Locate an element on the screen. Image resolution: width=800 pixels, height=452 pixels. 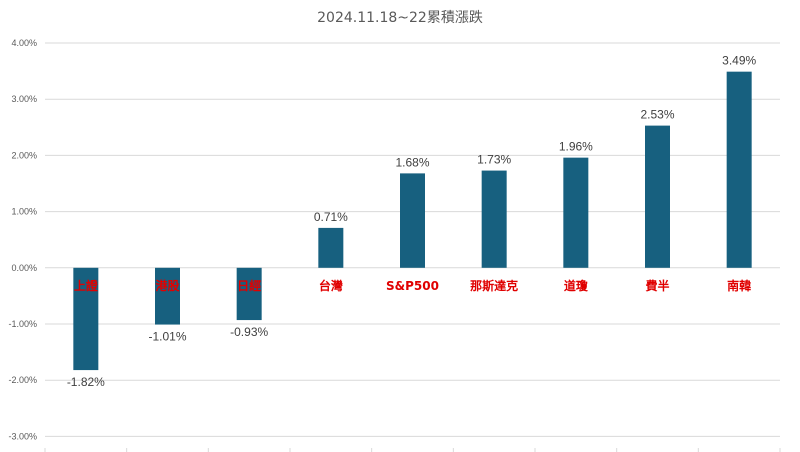
category-label: 那斯達克 is located at coordinates (494, 285).